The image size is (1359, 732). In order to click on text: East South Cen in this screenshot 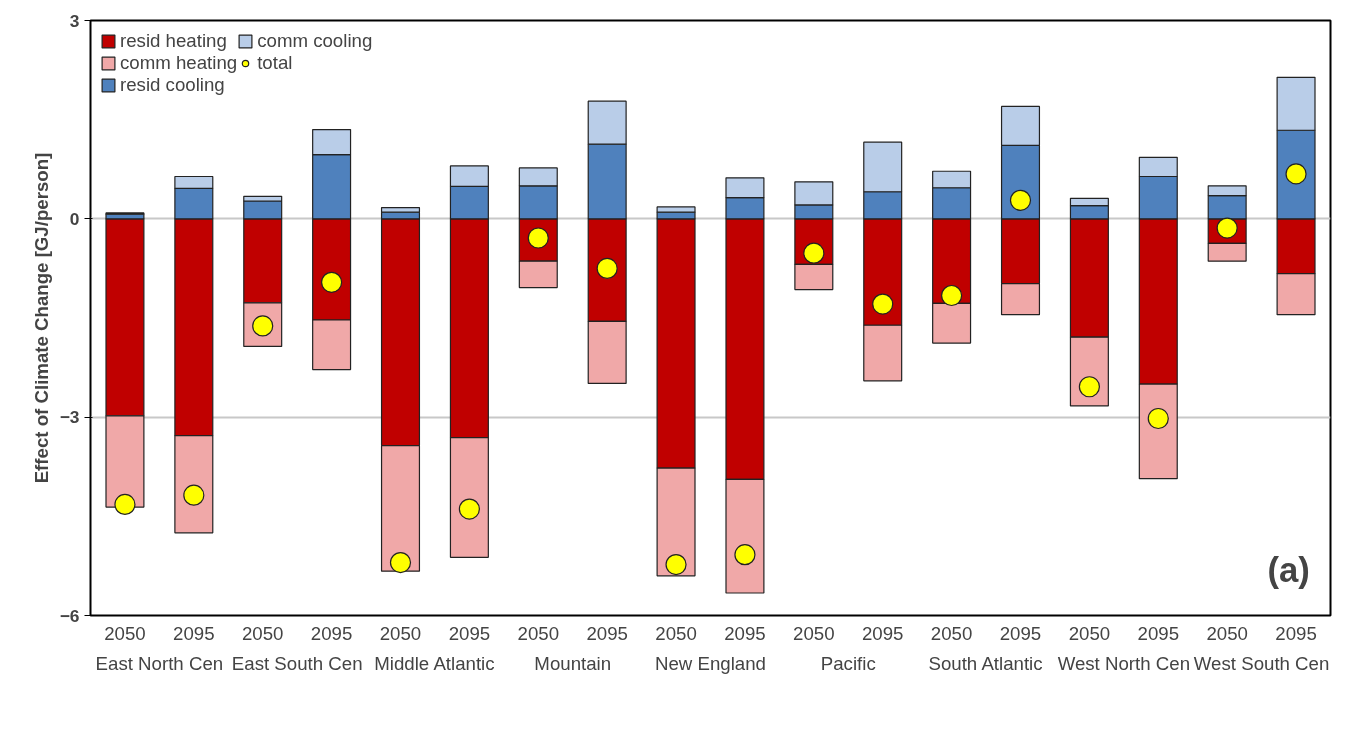, I will do `click(297, 663)`.